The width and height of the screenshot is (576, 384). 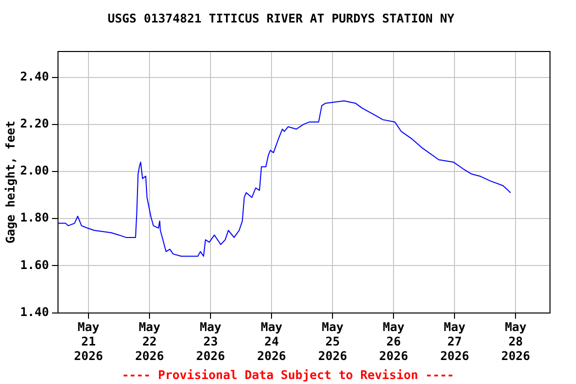 What do you see at coordinates (282, 18) in the screenshot?
I see `chart-title: USGS 01374821 TITICUS RIVER AT PURDYS STATION NY` at bounding box center [282, 18].